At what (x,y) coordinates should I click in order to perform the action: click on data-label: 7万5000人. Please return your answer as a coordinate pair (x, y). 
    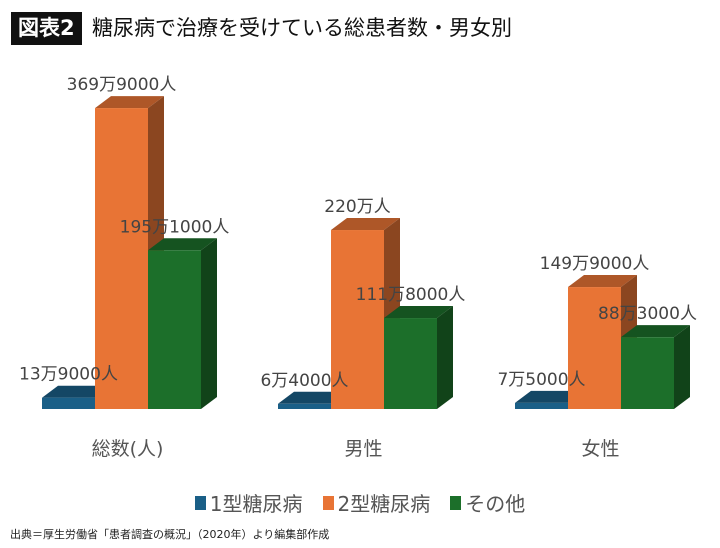
    Looking at the image, I should click on (541, 380).